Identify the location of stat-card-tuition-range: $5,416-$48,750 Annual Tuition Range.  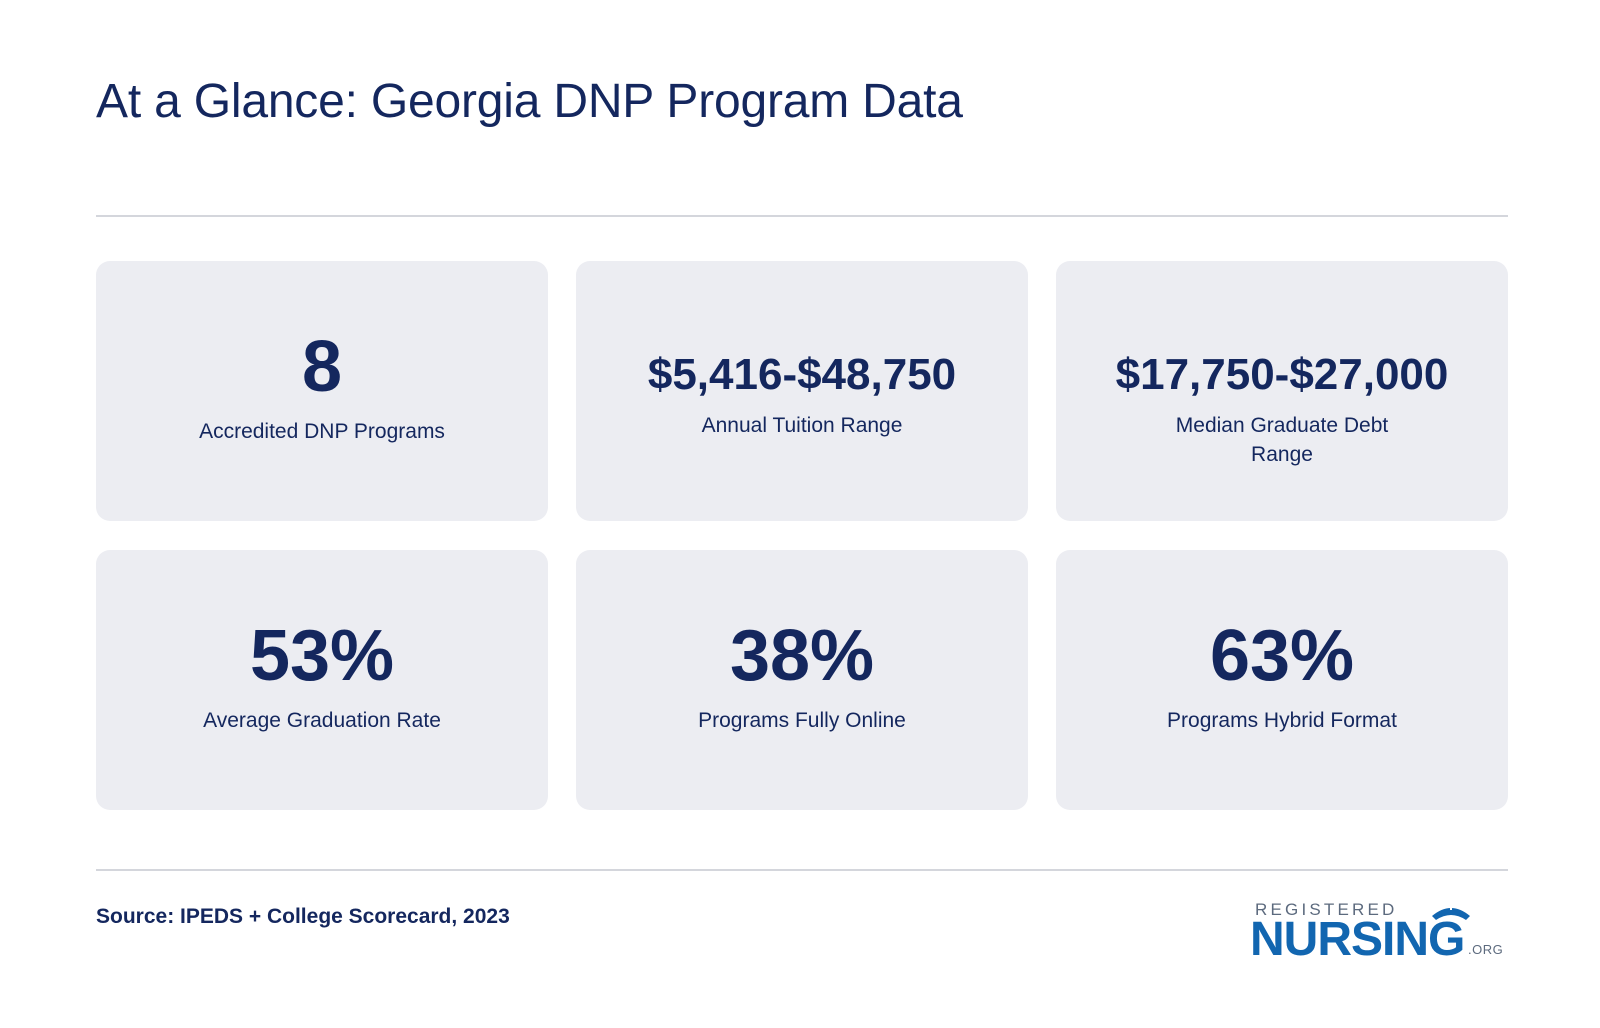
(802, 391).